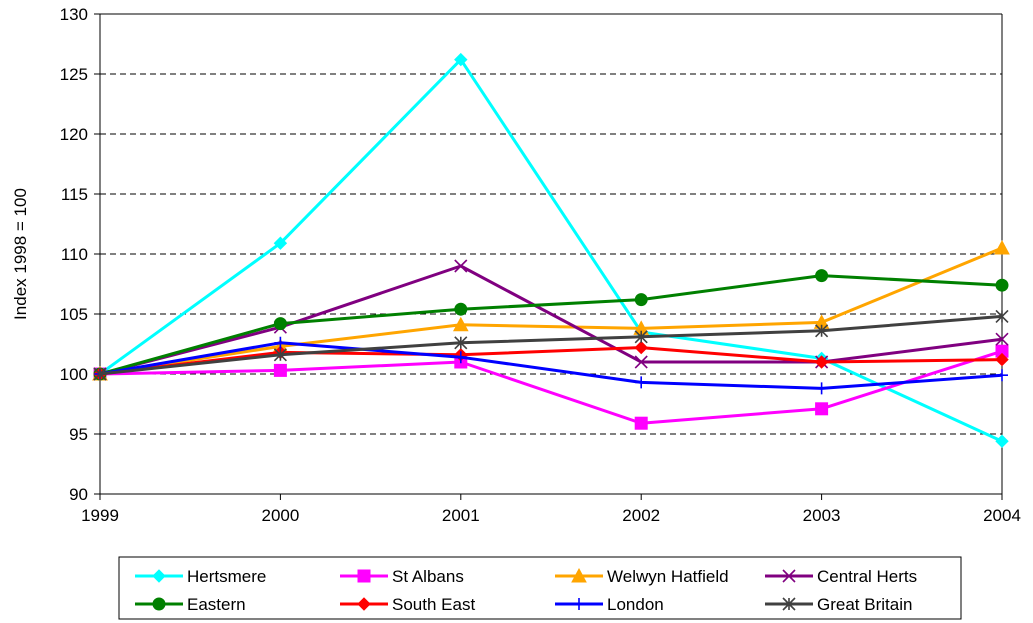 This screenshot has height=623, width=1033. I want to click on y-axis-title: Index 1998 = 100, so click(20, 254).